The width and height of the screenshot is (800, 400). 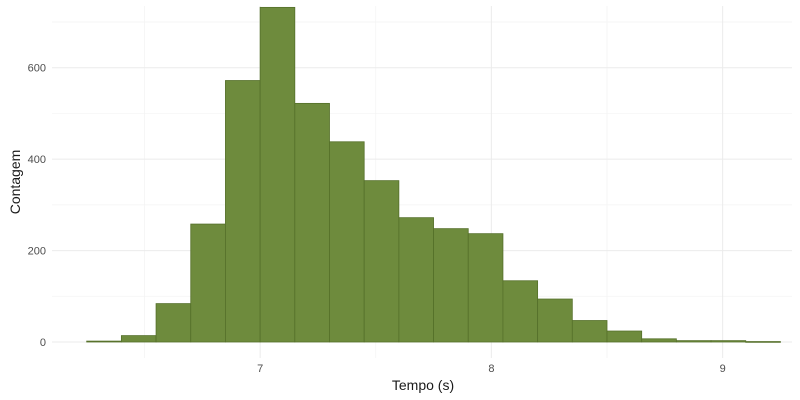 I want to click on y-tick-label: 400, so click(x=37, y=160).